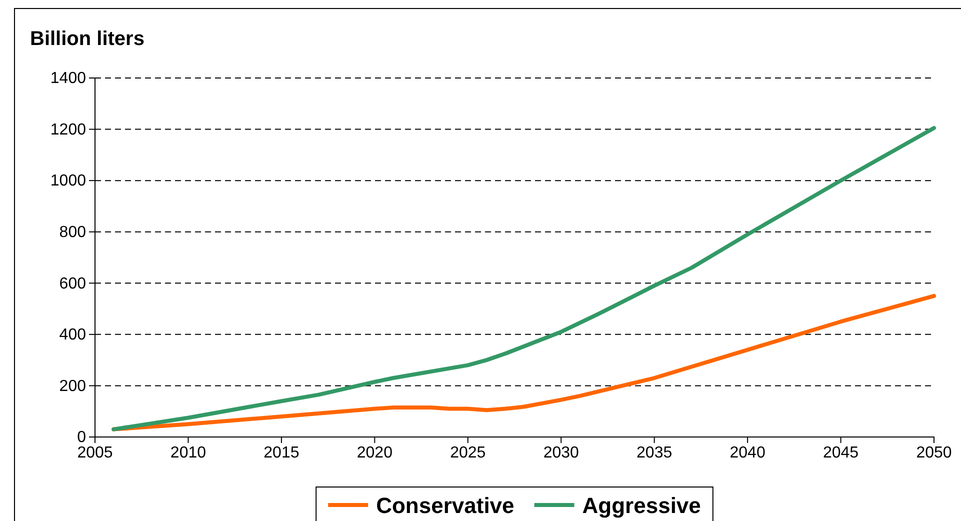  Describe the element at coordinates (87, 39) in the screenshot. I see `y-axis-title: Billion liters` at that location.